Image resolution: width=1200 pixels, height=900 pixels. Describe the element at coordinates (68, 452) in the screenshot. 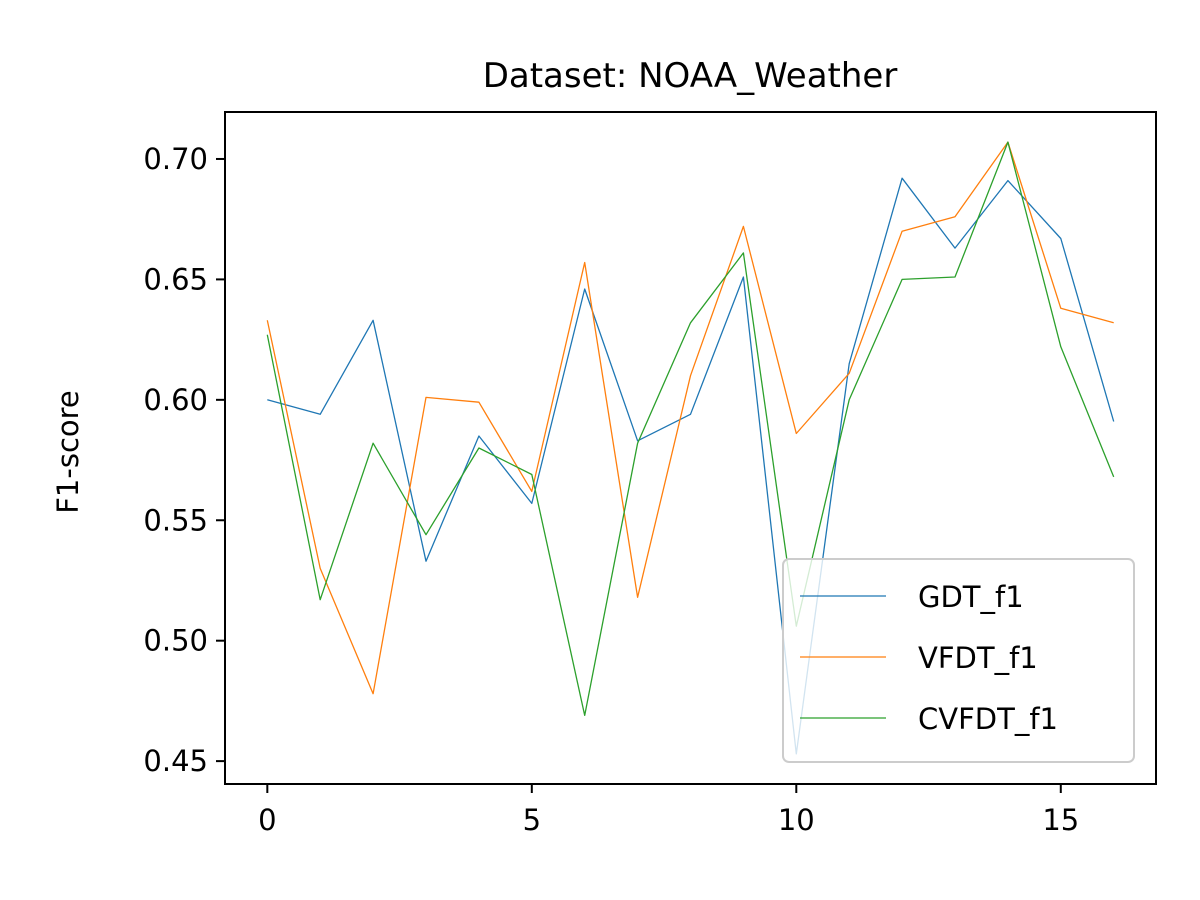

I see `y-axis-label: F1-score` at that location.